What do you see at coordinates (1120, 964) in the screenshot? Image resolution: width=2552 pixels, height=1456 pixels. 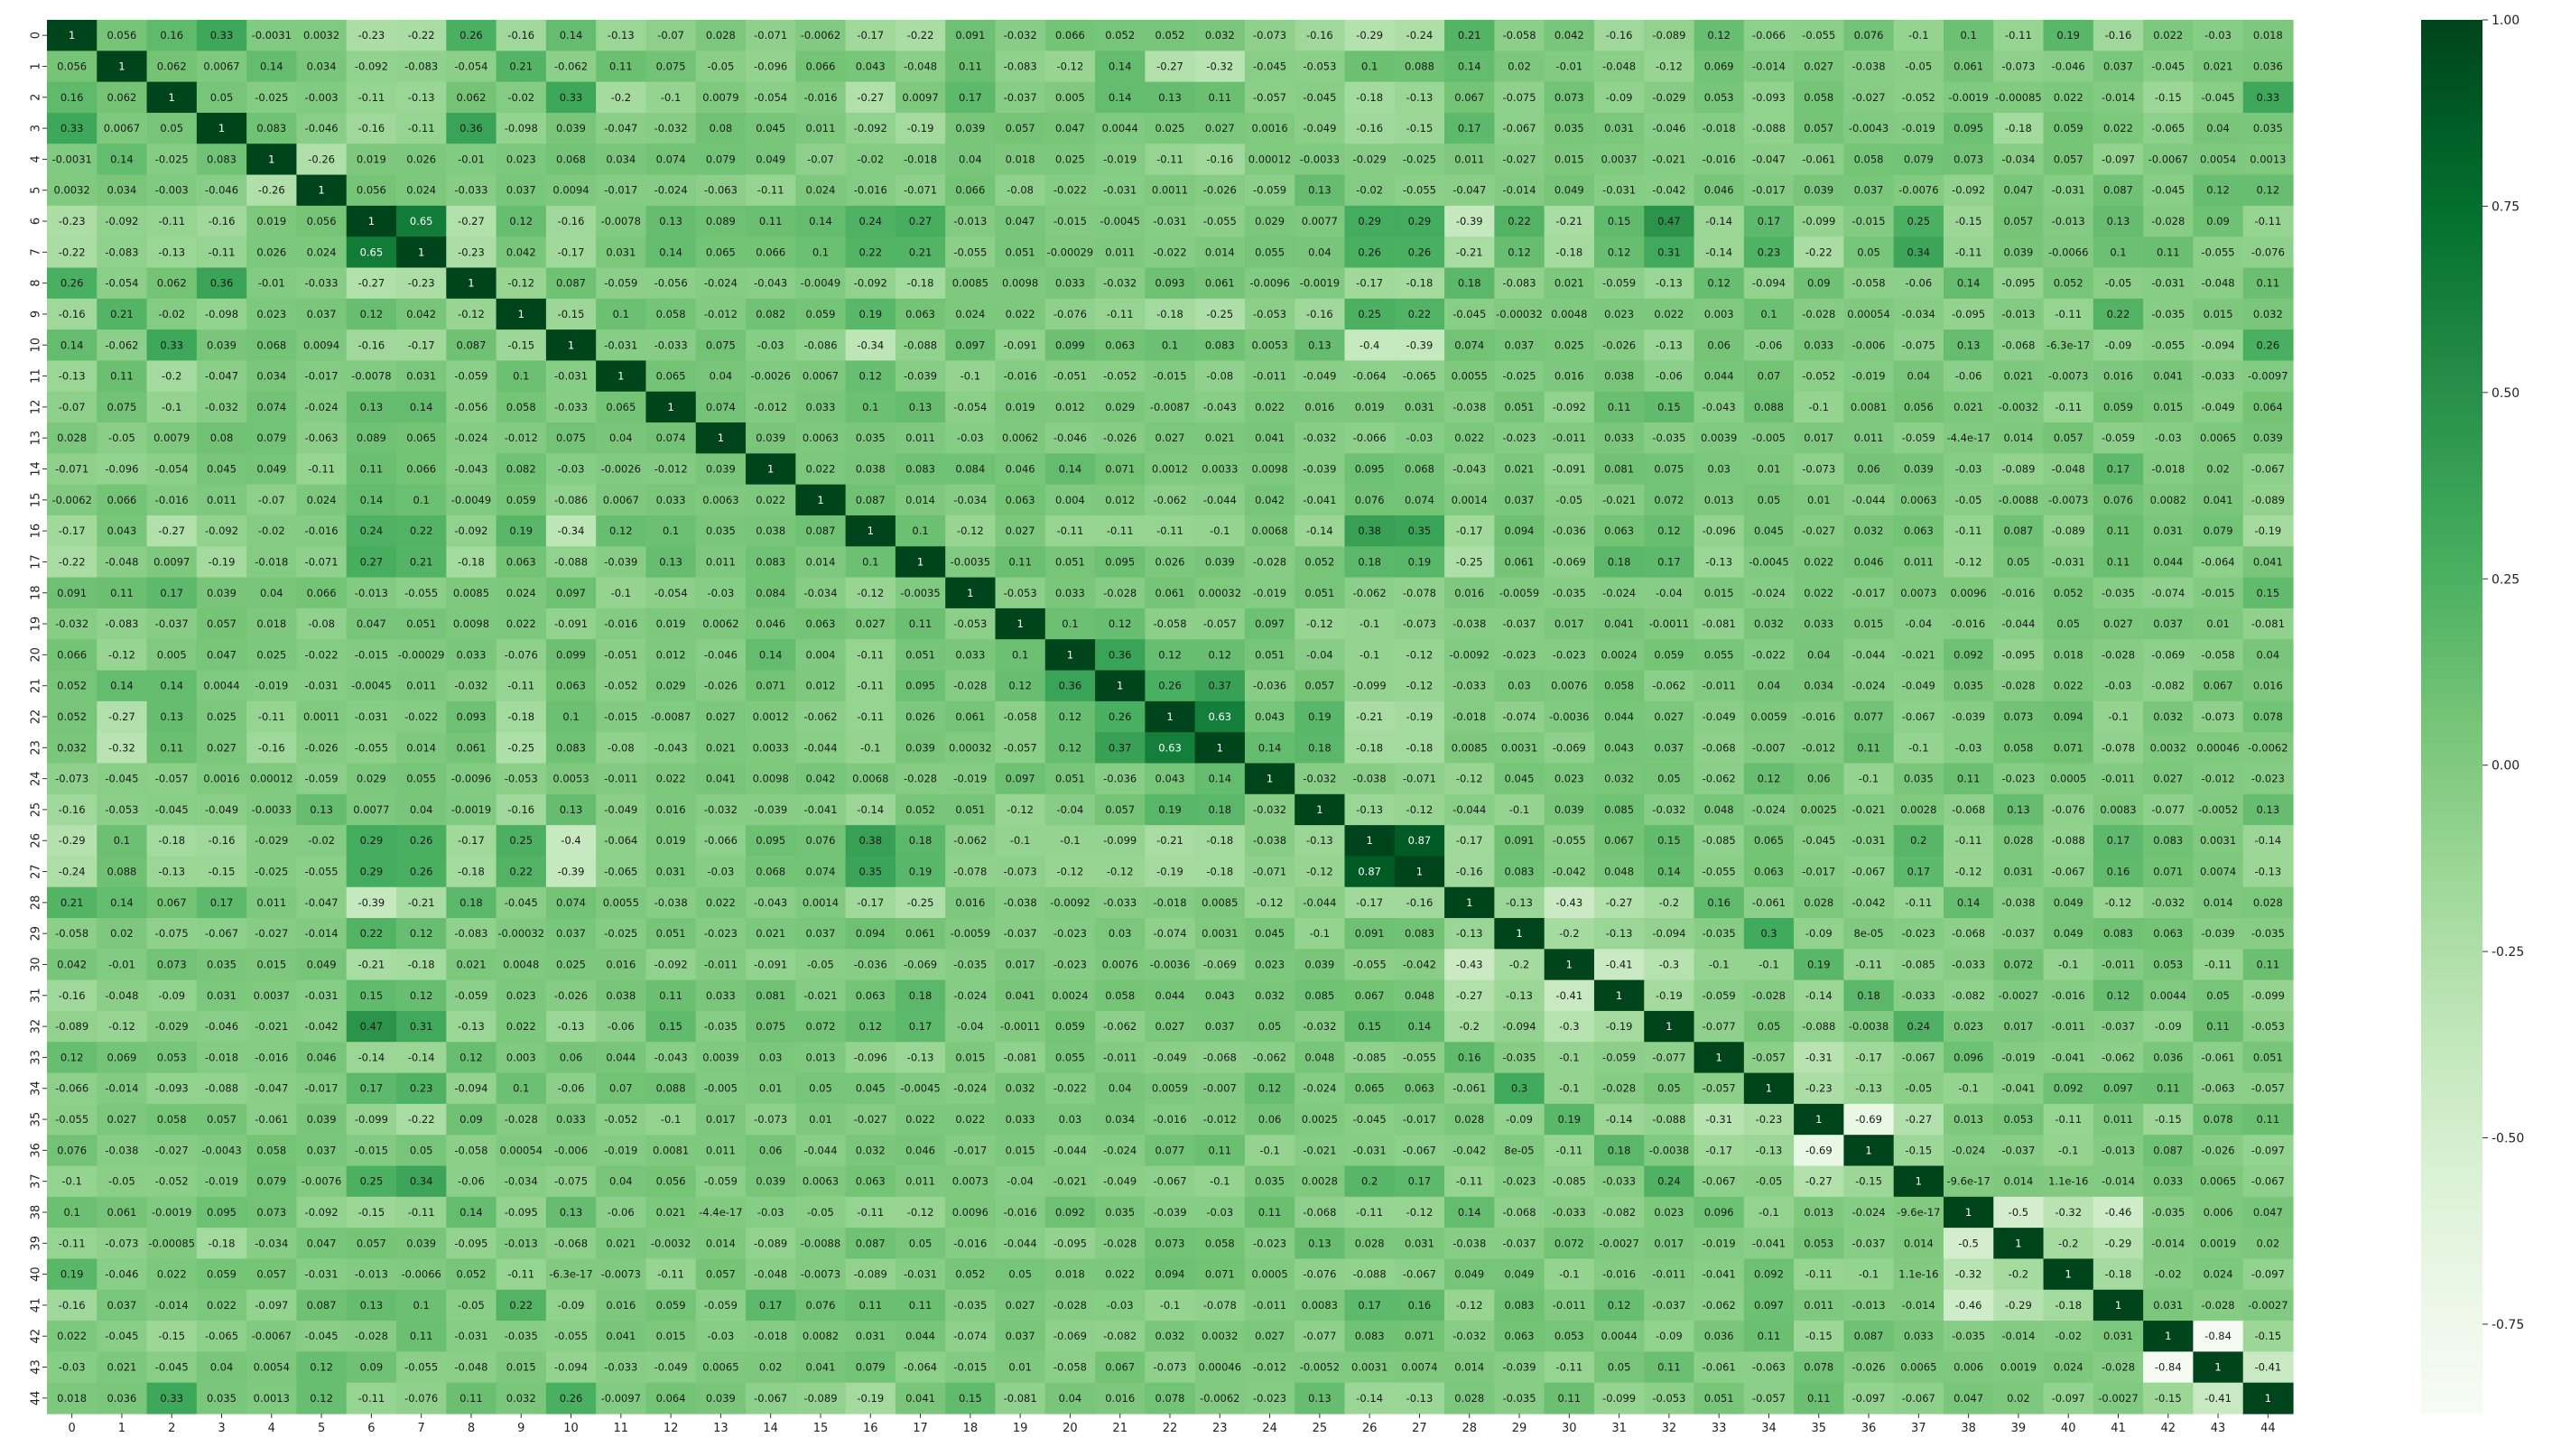 I see `cell-annotation-30-21: 0.0076` at bounding box center [1120, 964].